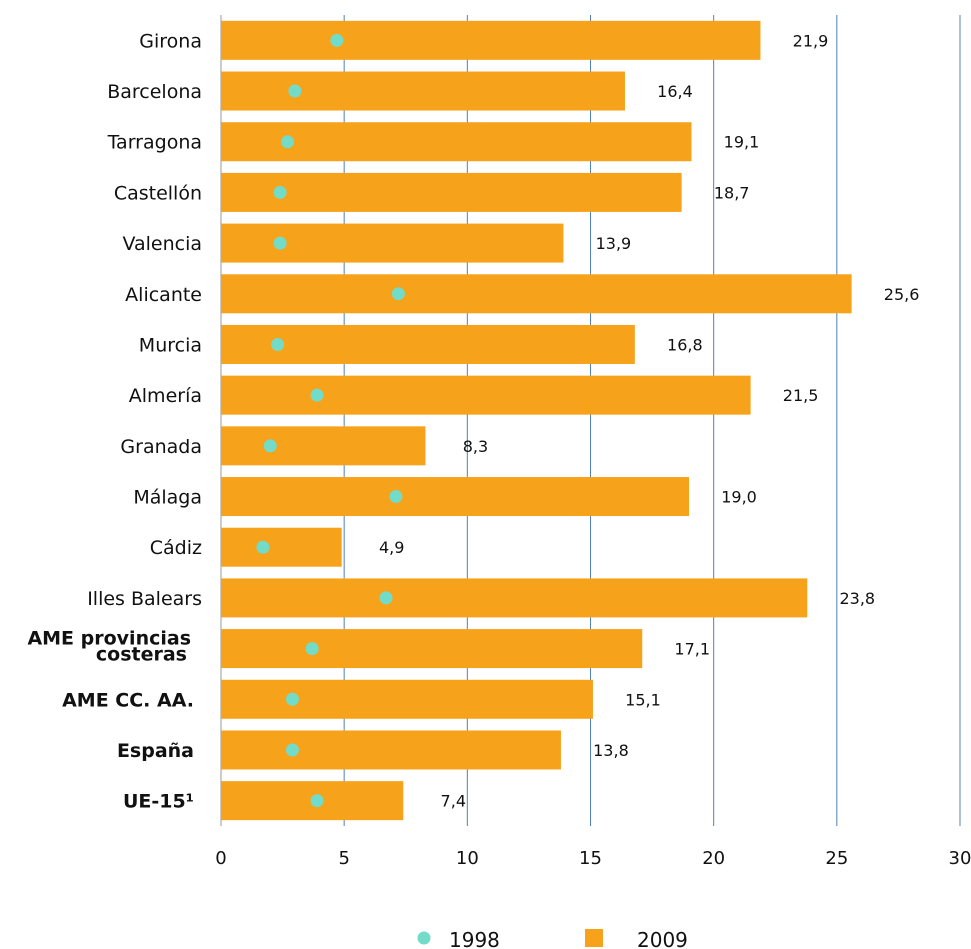  What do you see at coordinates (161, 447) in the screenshot?
I see `category-label: Granada` at bounding box center [161, 447].